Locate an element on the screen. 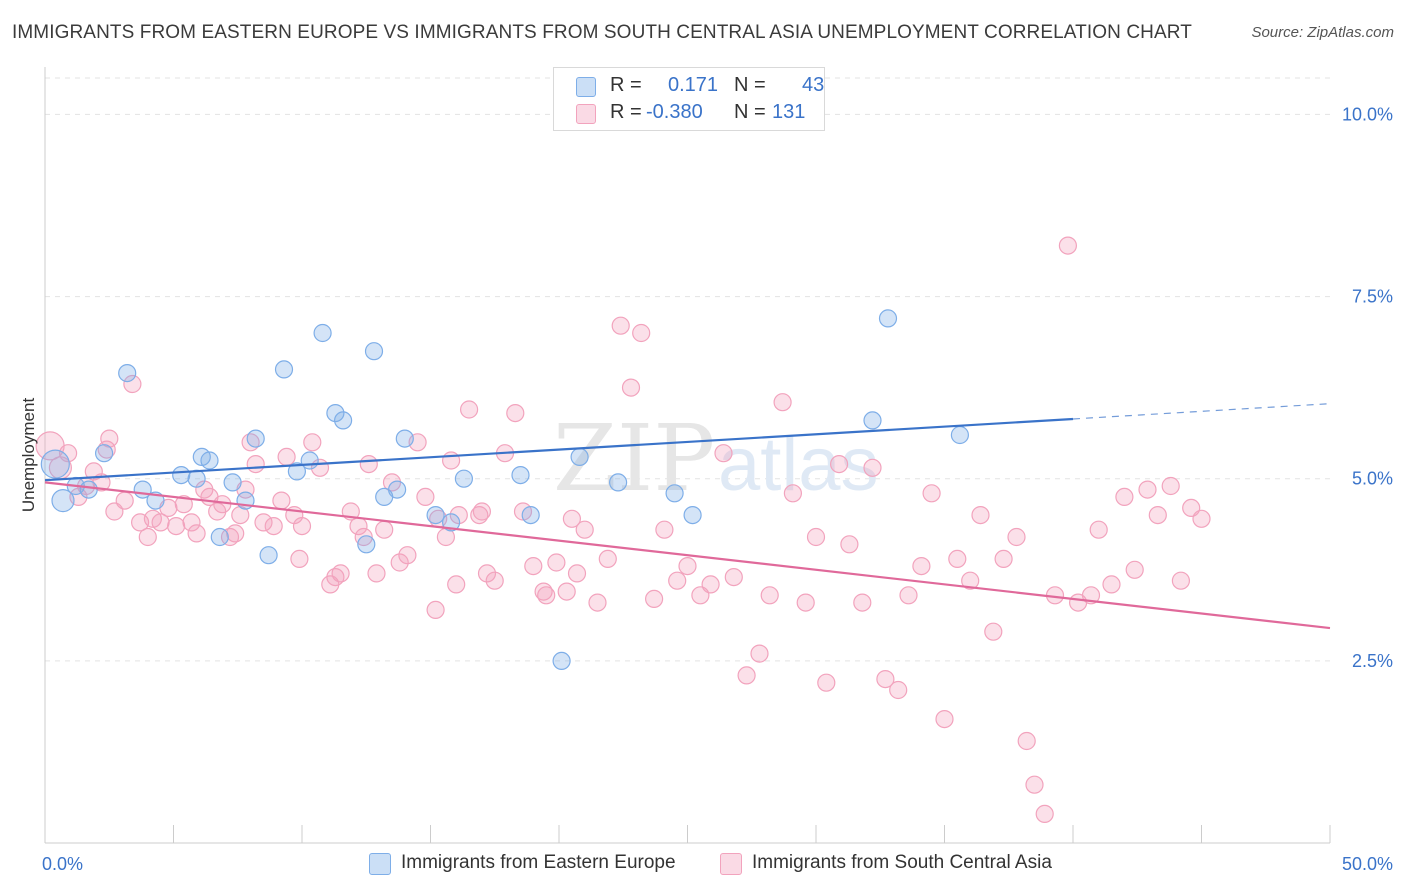 The image size is (1406, 892). stats-legend: R = 0.171 N = 43 R = -0.380 N = 131 is located at coordinates (689, 99).